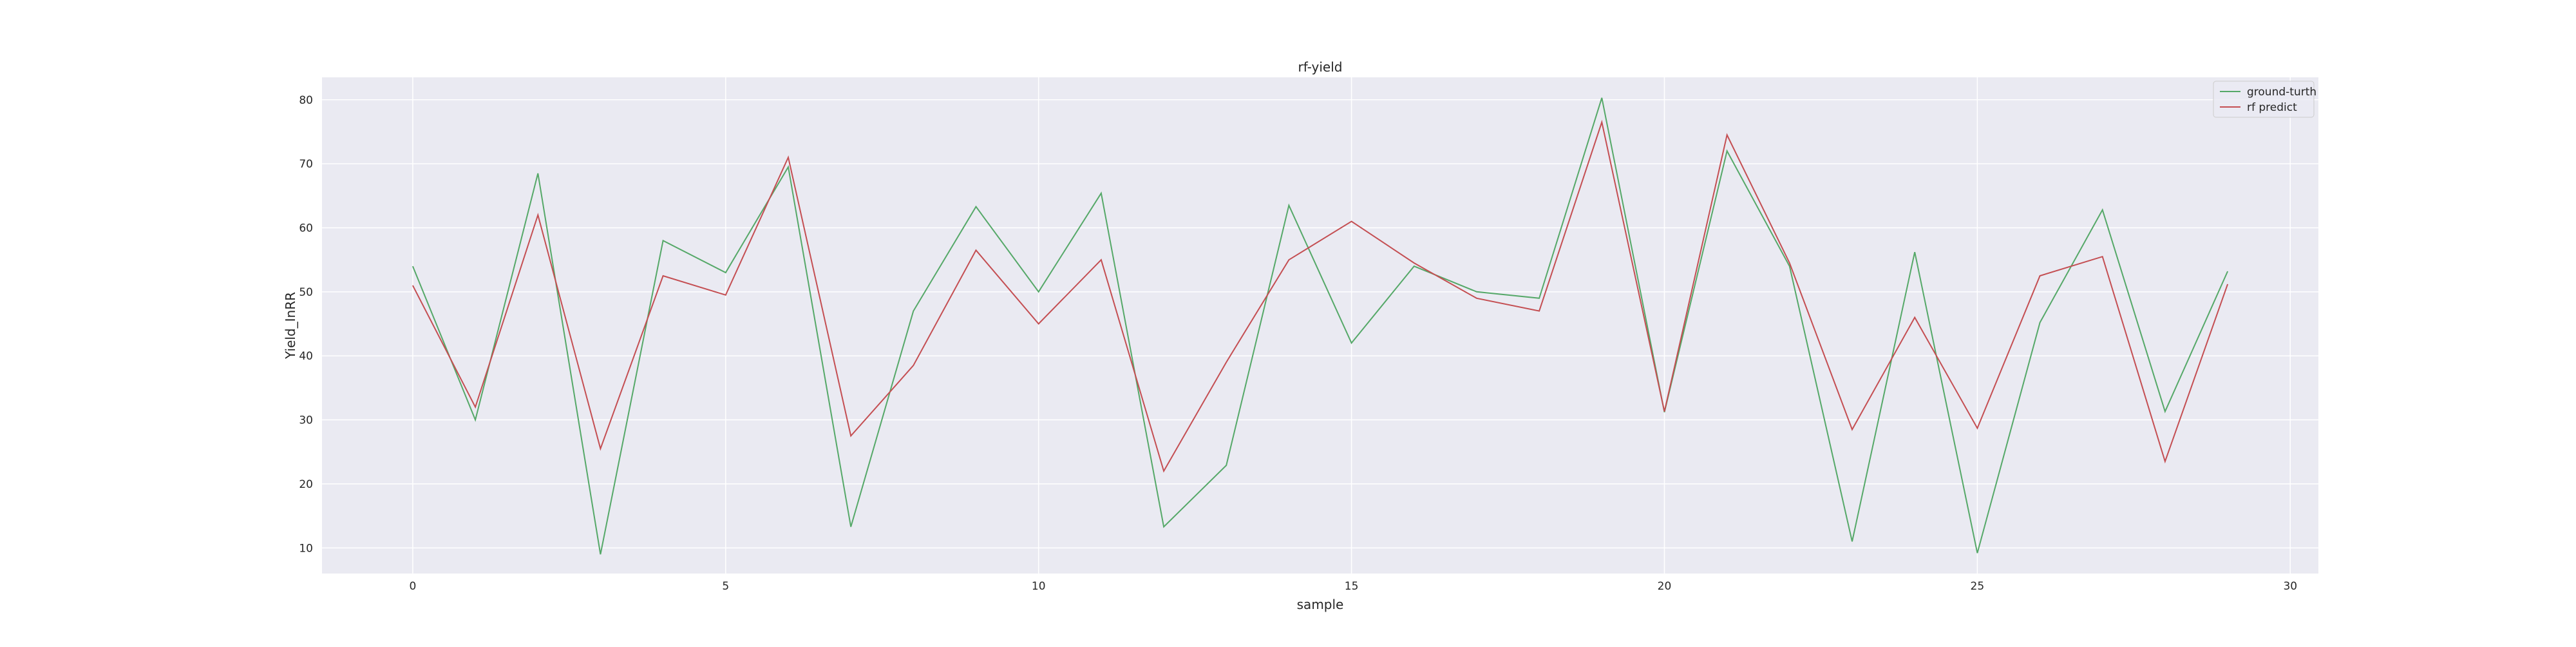 Image resolution: width=2576 pixels, height=647 pixels. What do you see at coordinates (306, 356) in the screenshot?
I see `y-tick-label-40: 40` at bounding box center [306, 356].